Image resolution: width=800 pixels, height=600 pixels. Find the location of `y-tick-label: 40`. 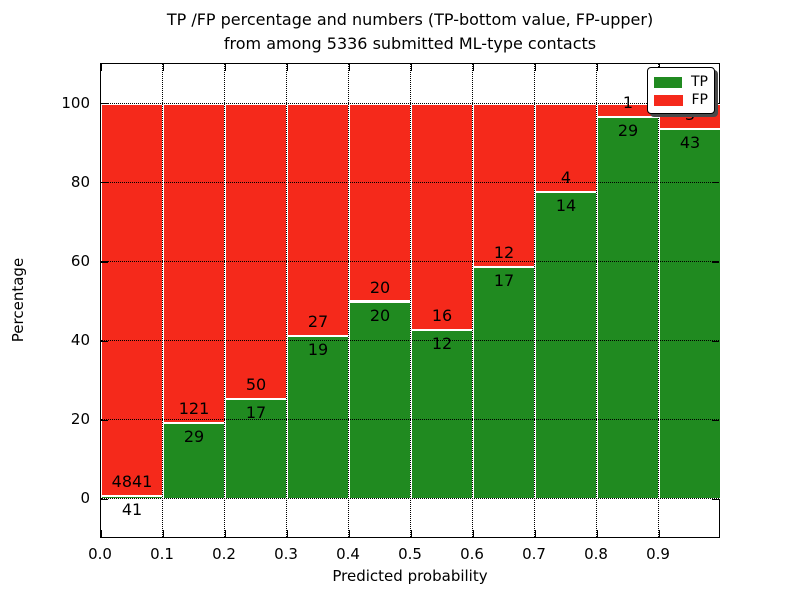

y-tick-label: 40 is located at coordinates (80, 340).